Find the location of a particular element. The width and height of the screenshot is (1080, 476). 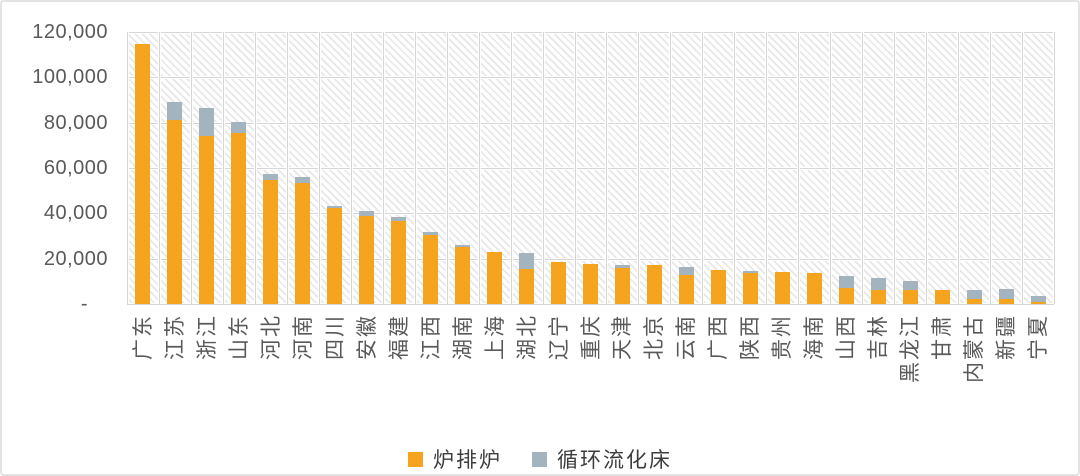

bar-河南-炉排炉 is located at coordinates (302, 243).